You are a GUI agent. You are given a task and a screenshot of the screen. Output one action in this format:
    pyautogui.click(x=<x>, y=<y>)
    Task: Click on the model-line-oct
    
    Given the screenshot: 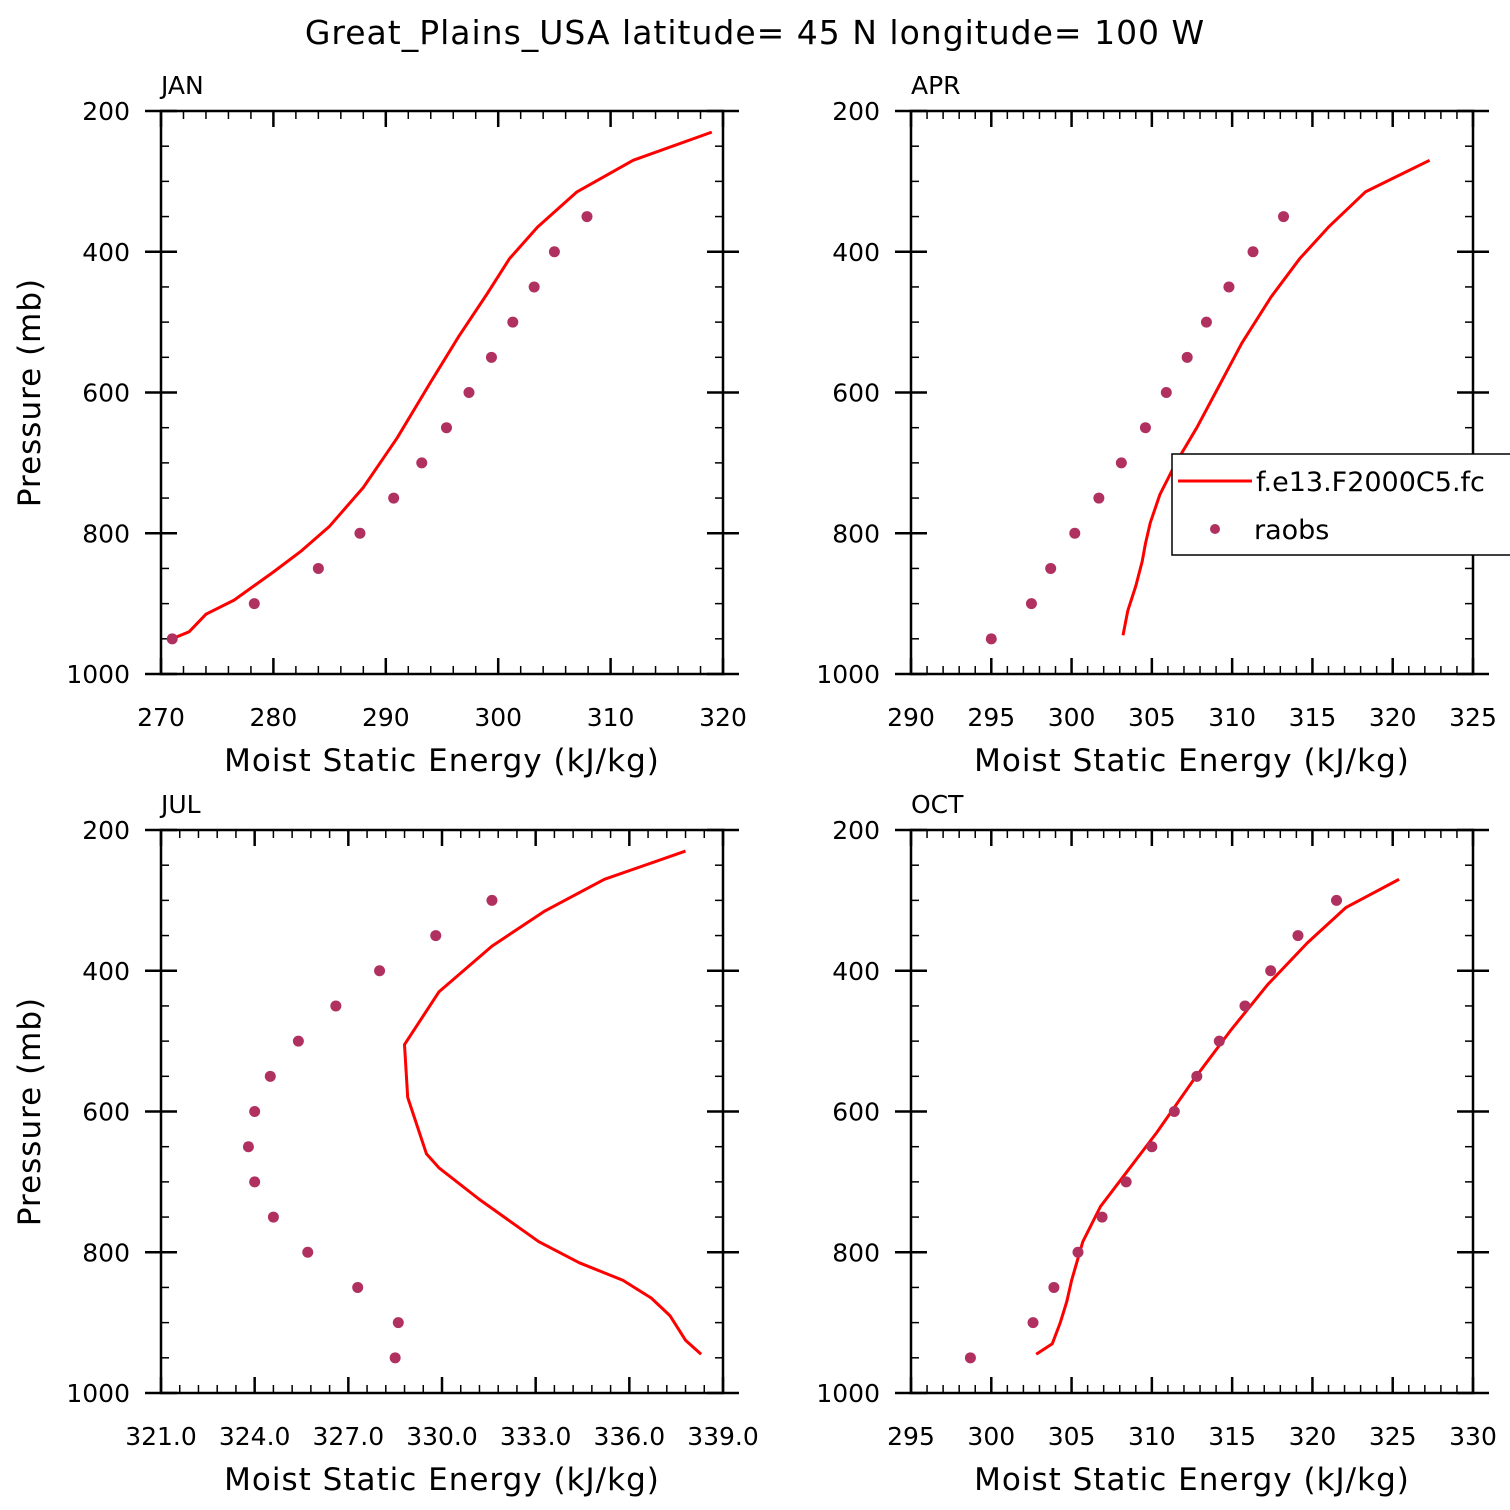 What is the action you would take?
    pyautogui.click(x=1217, y=1116)
    